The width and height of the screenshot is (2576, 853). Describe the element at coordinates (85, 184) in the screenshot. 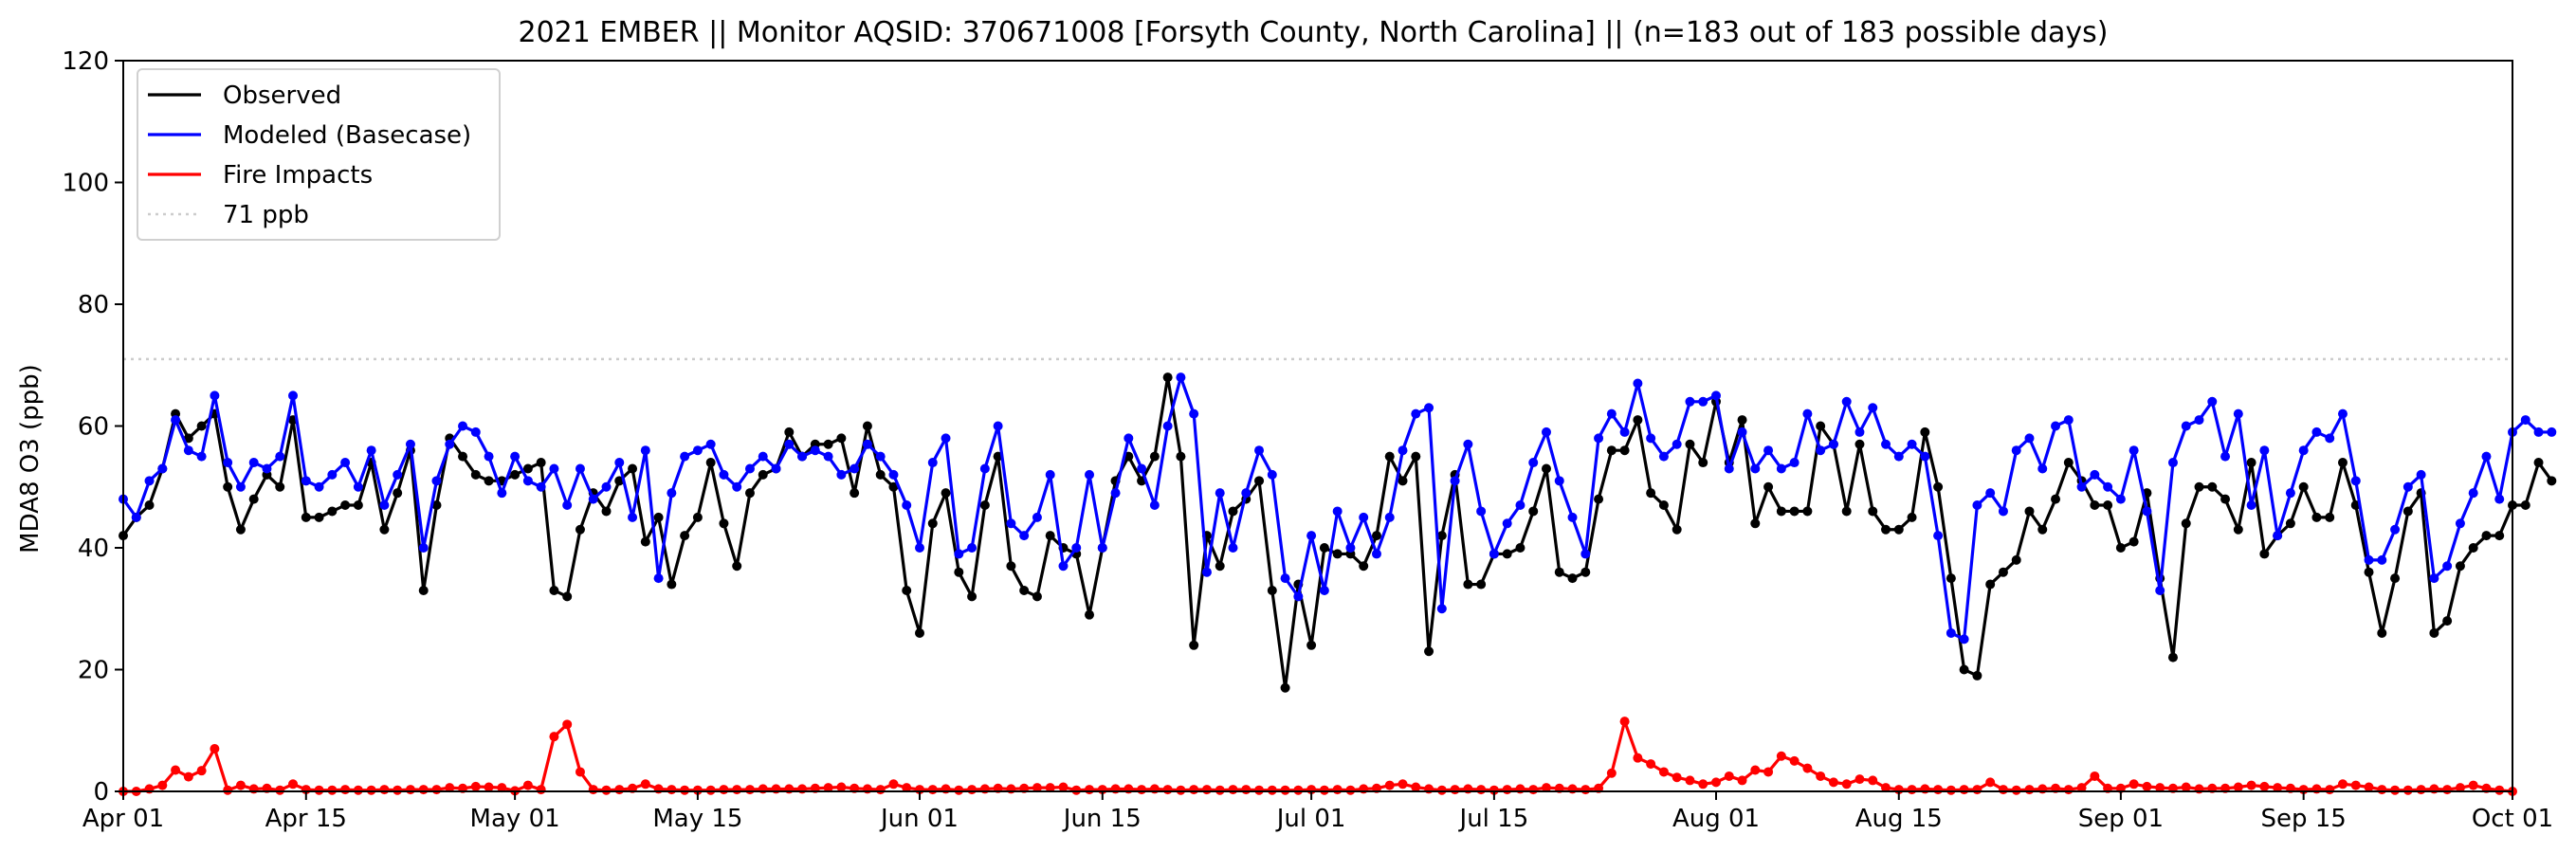

I see `y-tick-label: 100` at that location.